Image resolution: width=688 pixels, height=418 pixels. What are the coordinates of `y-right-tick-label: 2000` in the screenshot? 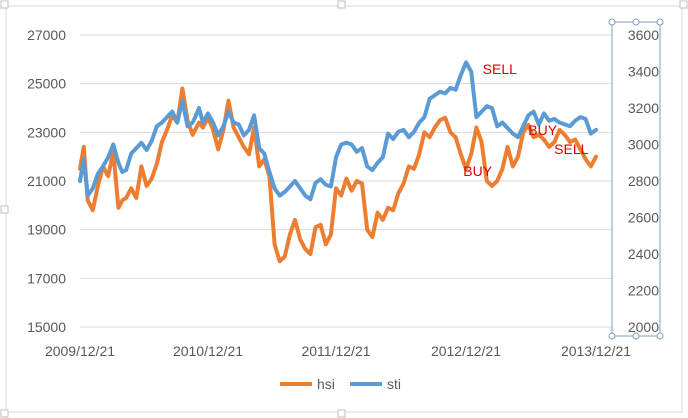 It's located at (643, 327).